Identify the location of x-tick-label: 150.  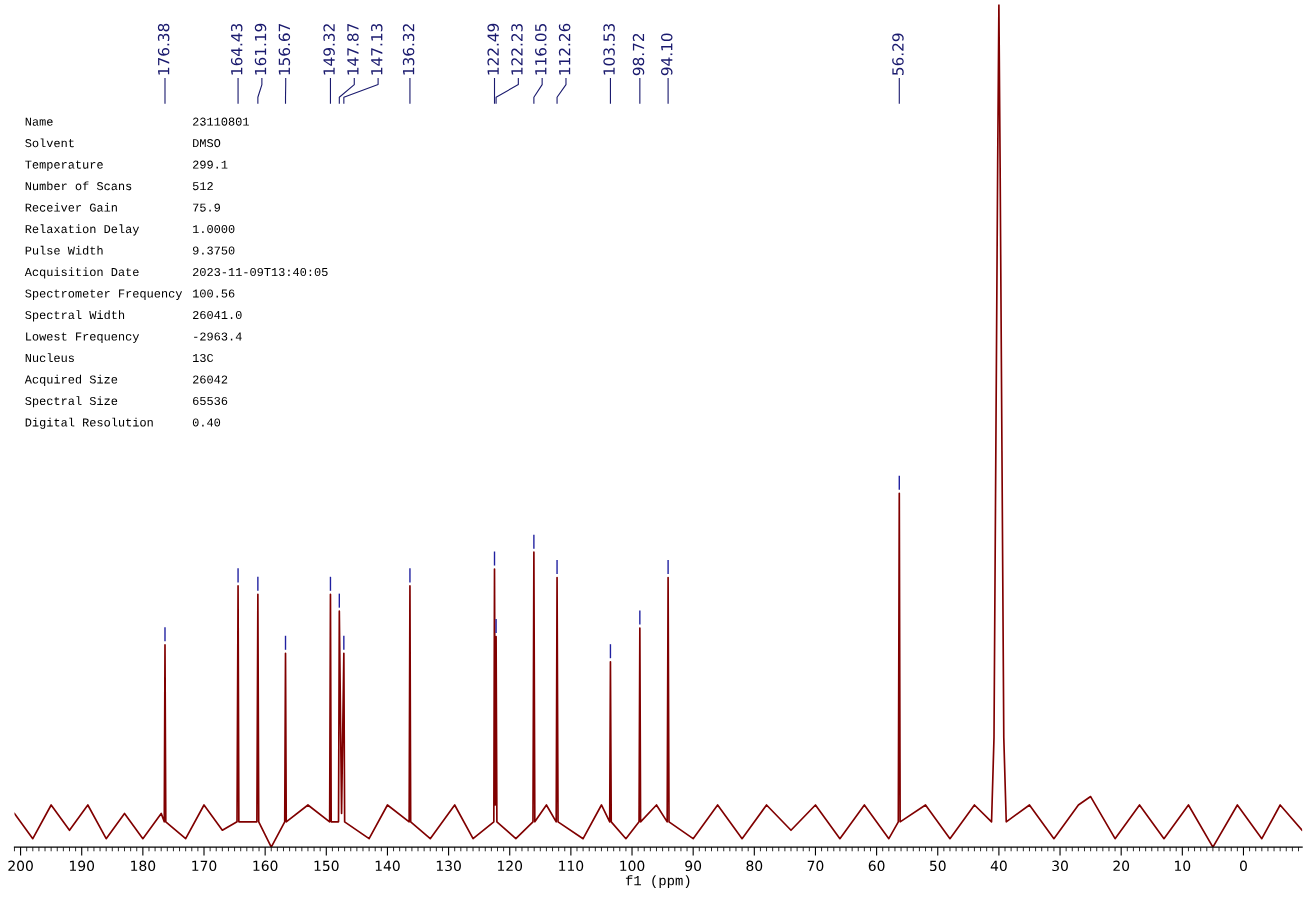
(326, 866).